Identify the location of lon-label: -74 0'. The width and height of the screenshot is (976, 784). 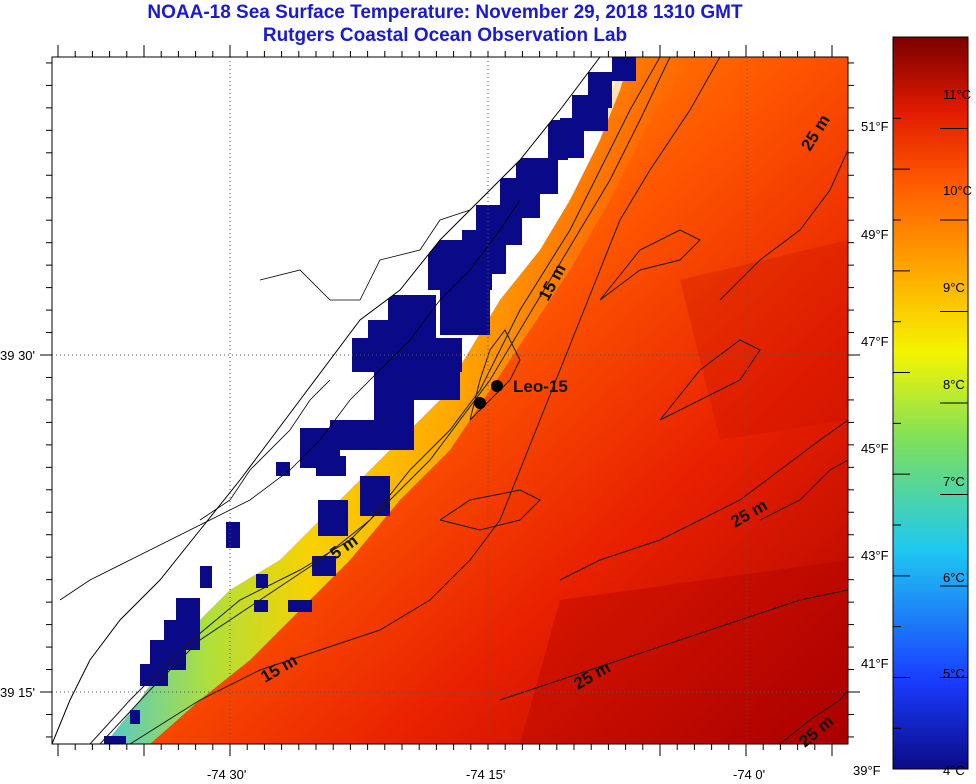
(749, 774).